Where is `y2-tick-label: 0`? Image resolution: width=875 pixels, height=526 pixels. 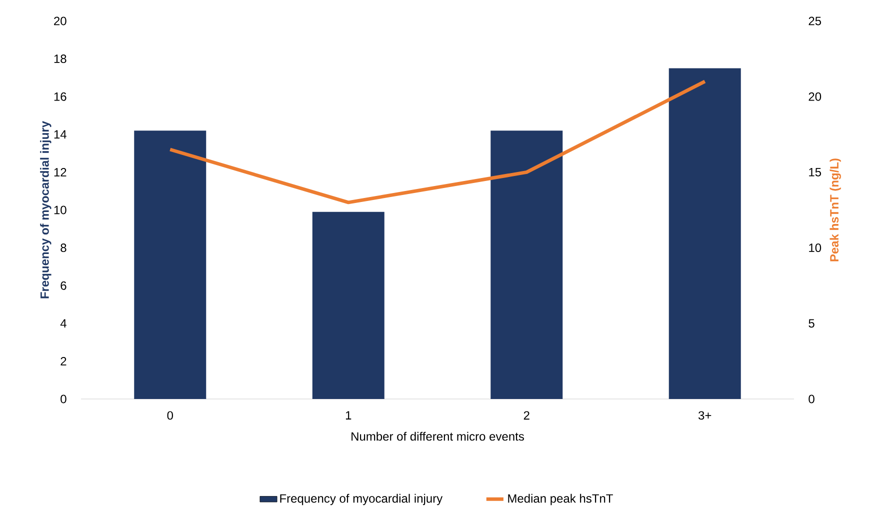 y2-tick-label: 0 is located at coordinates (811, 399).